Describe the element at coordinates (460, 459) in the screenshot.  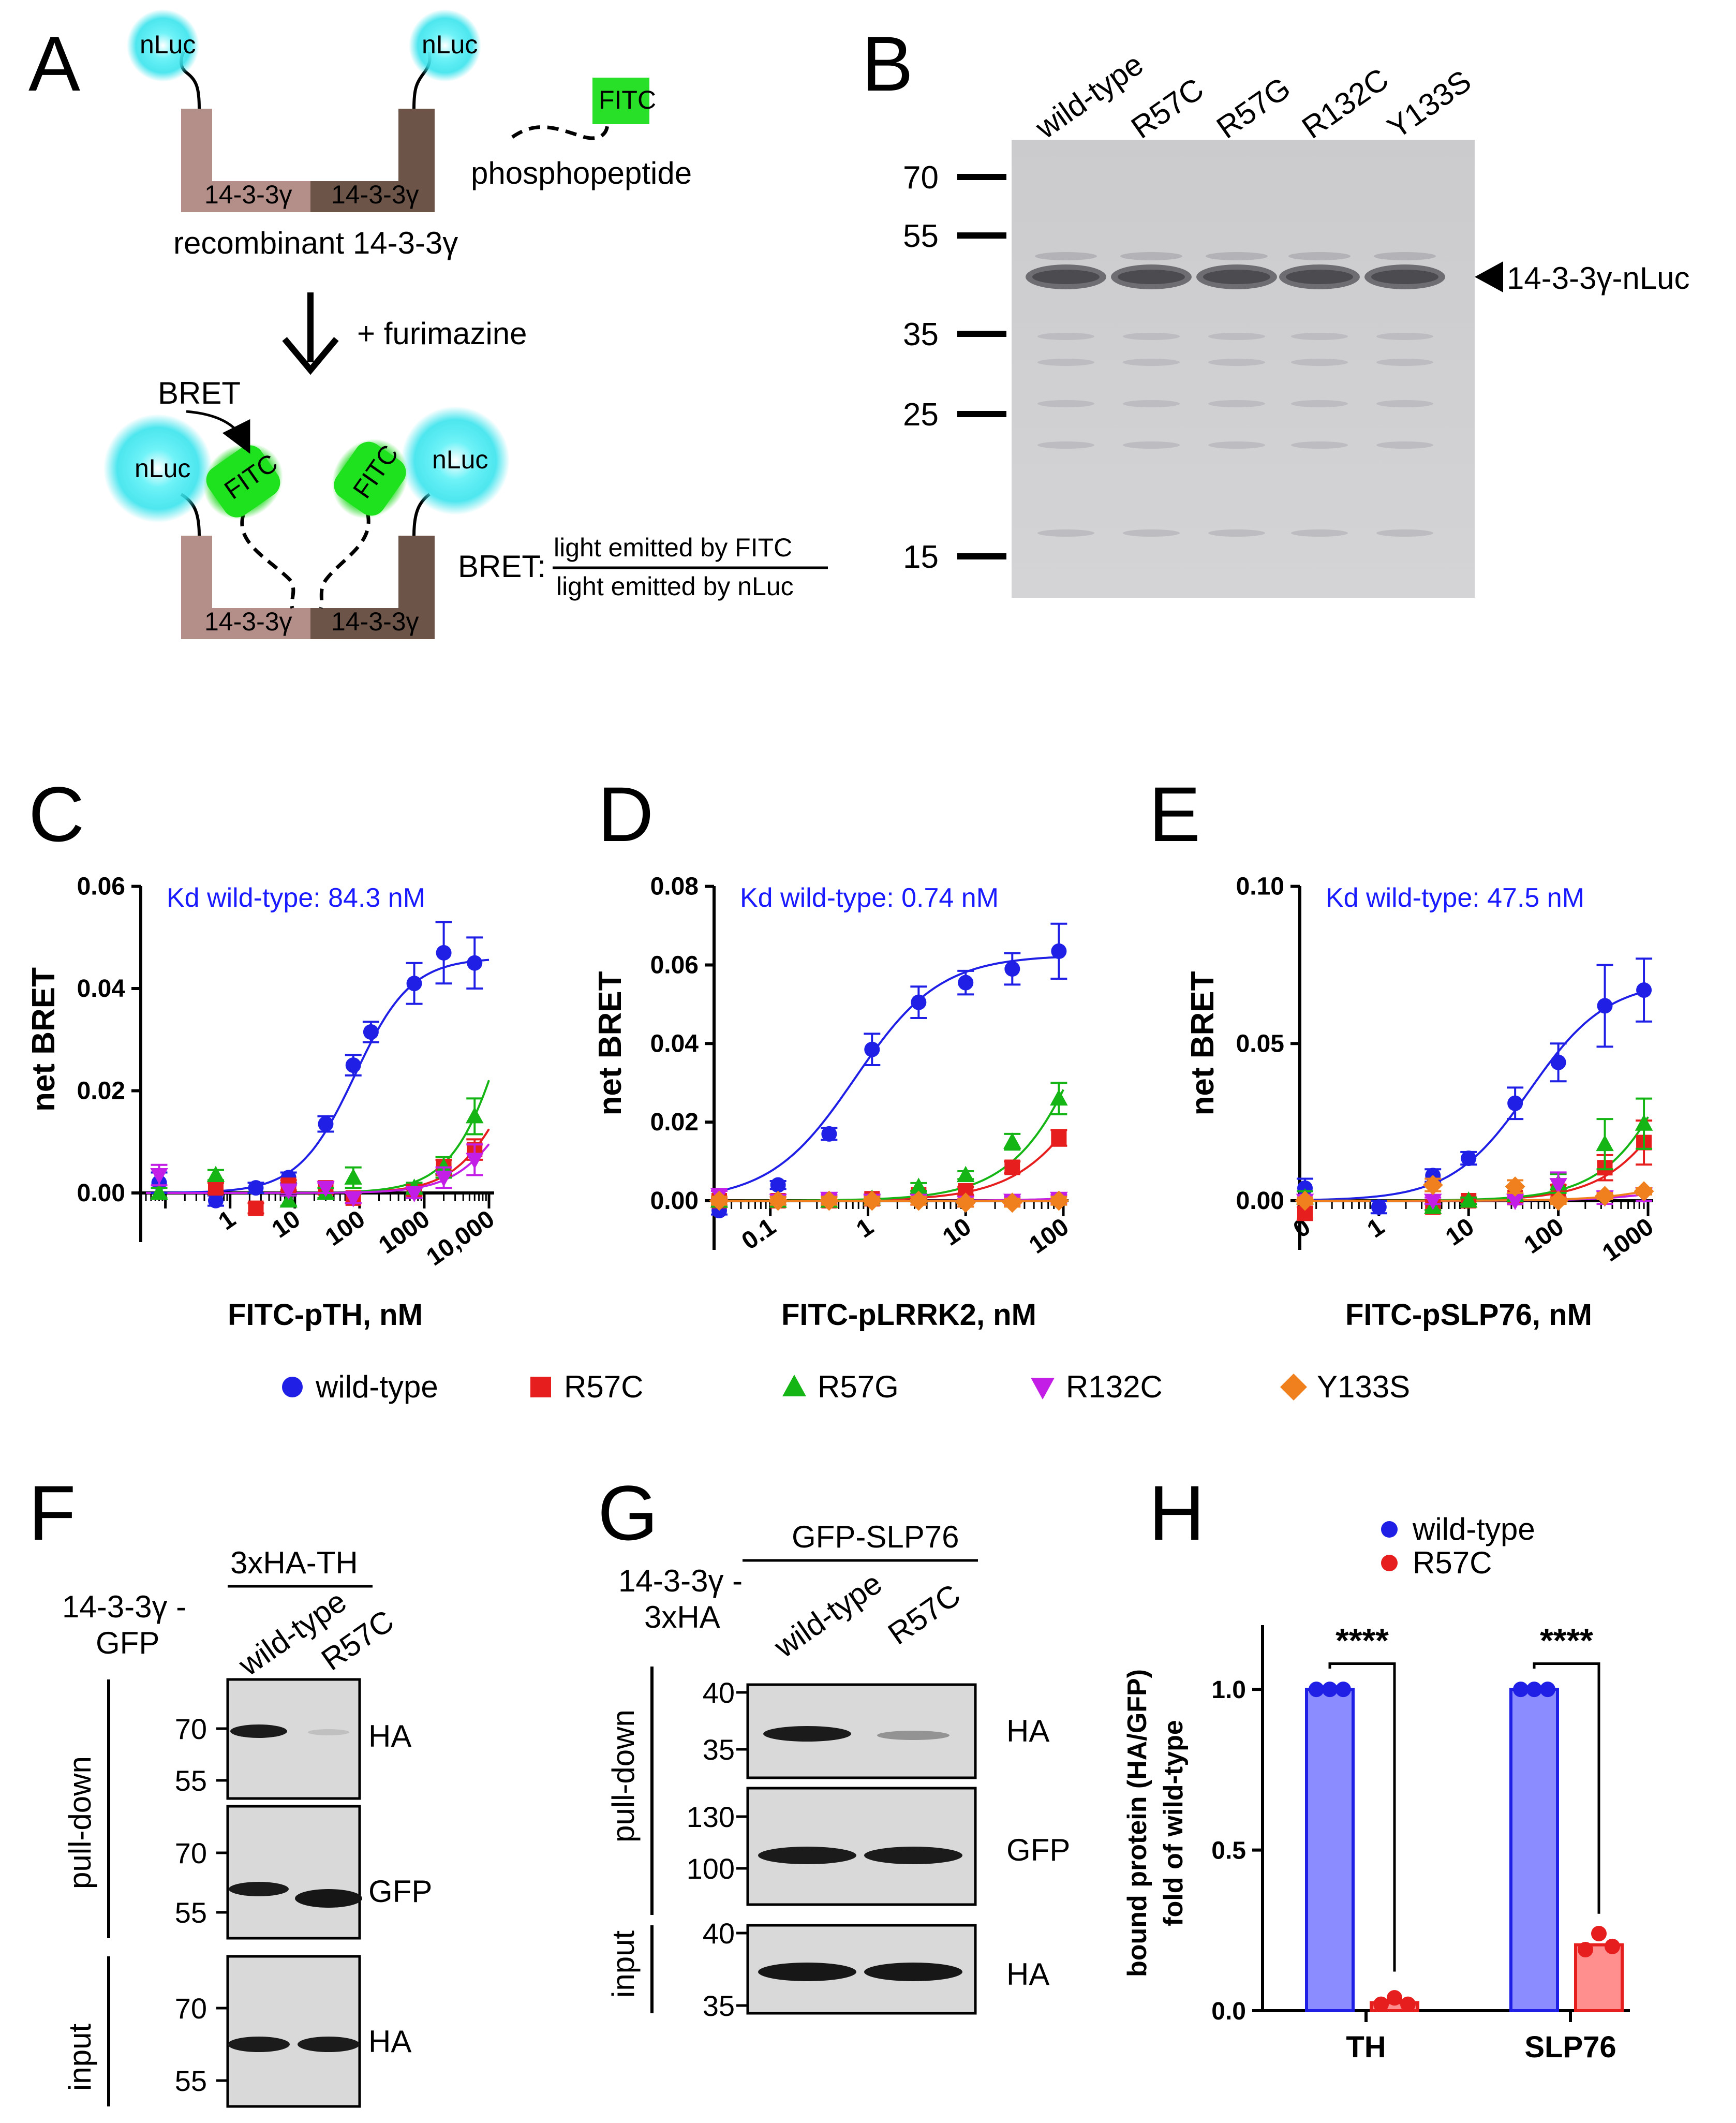
I see `nluc-label: nLuc` at that location.